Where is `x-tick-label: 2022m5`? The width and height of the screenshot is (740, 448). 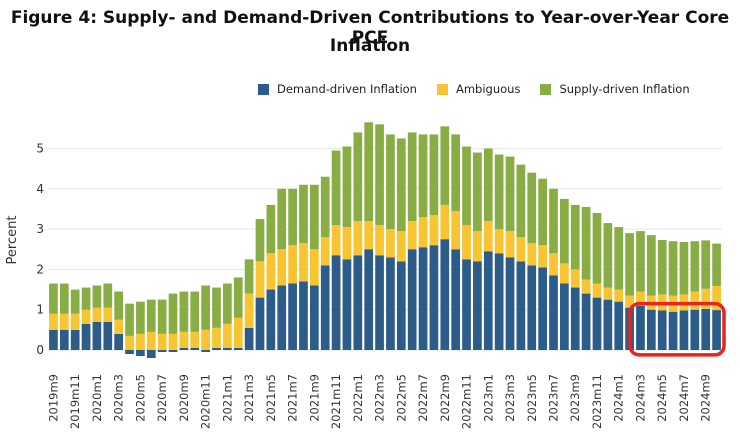
x-tick-label: 2022m5 is located at coordinates (401, 398).